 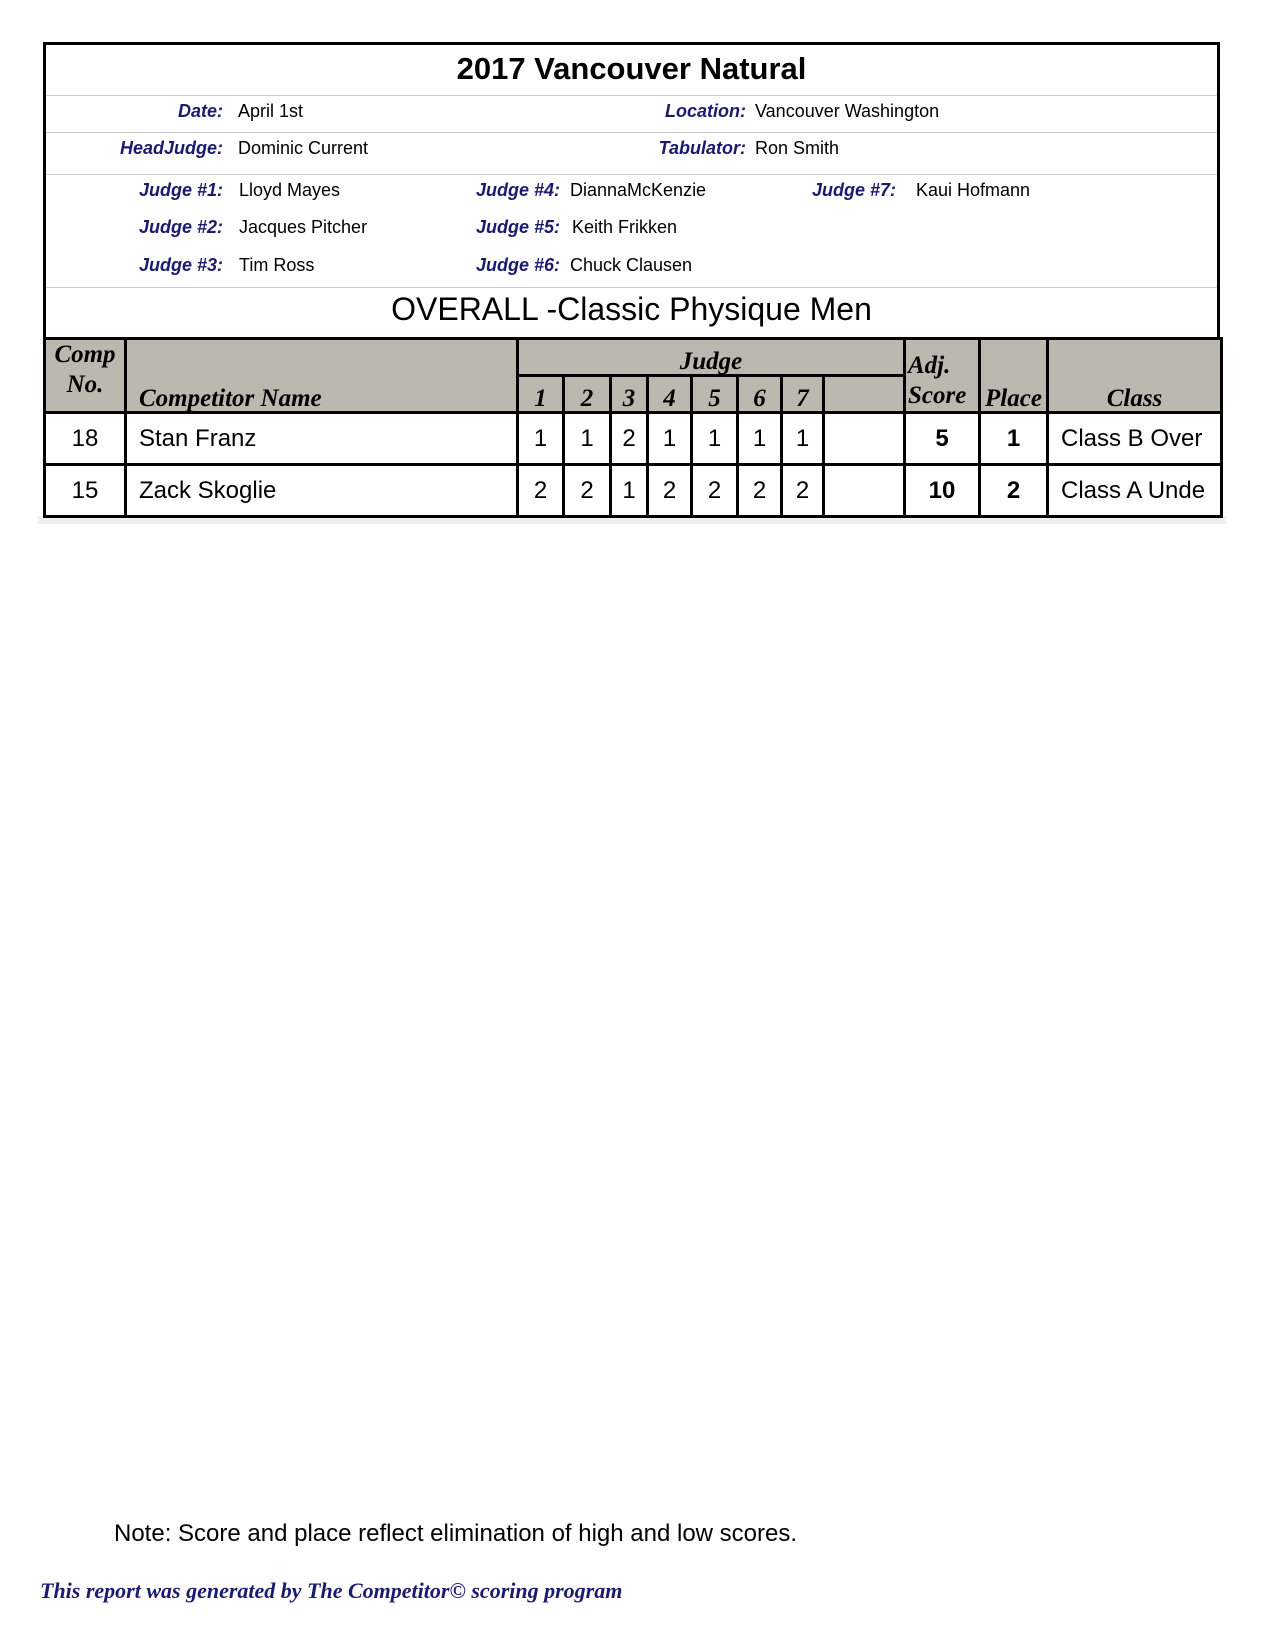 I want to click on tabulator-value: Ron Smith, so click(x=797, y=148).